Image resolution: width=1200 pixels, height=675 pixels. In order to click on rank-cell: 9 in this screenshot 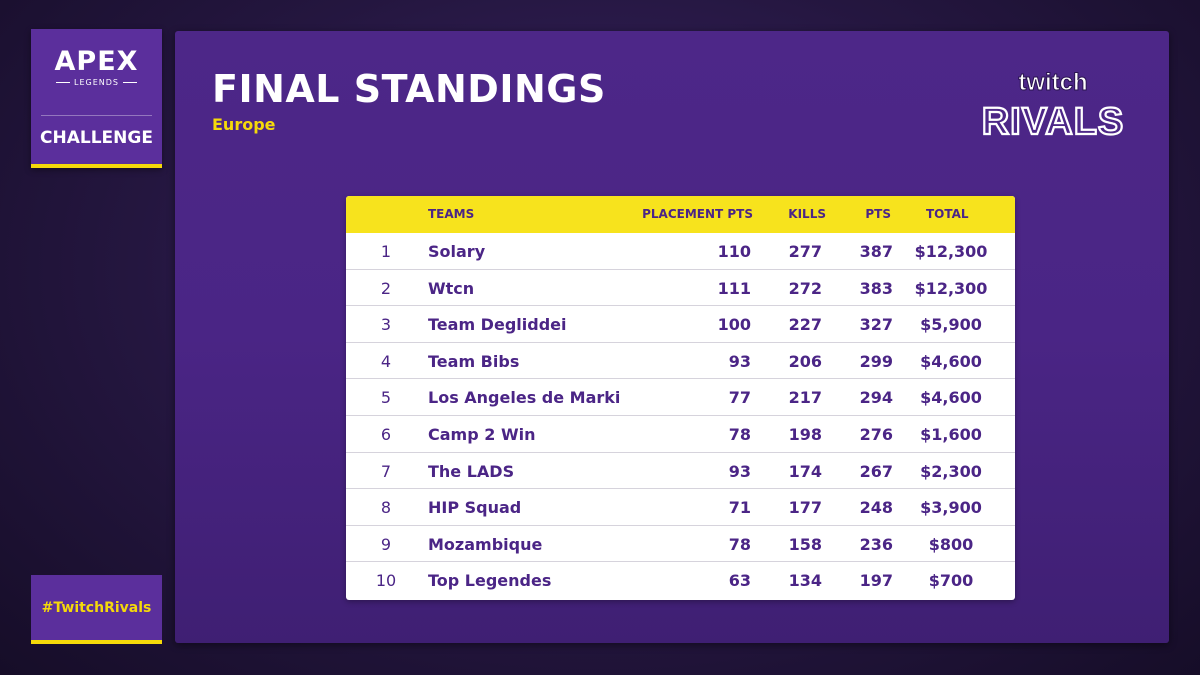, I will do `click(386, 544)`.